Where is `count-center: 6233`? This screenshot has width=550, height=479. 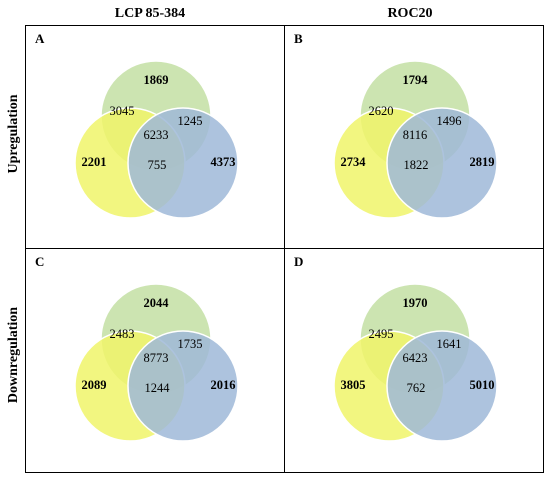 count-center: 6233 is located at coordinates (156, 135).